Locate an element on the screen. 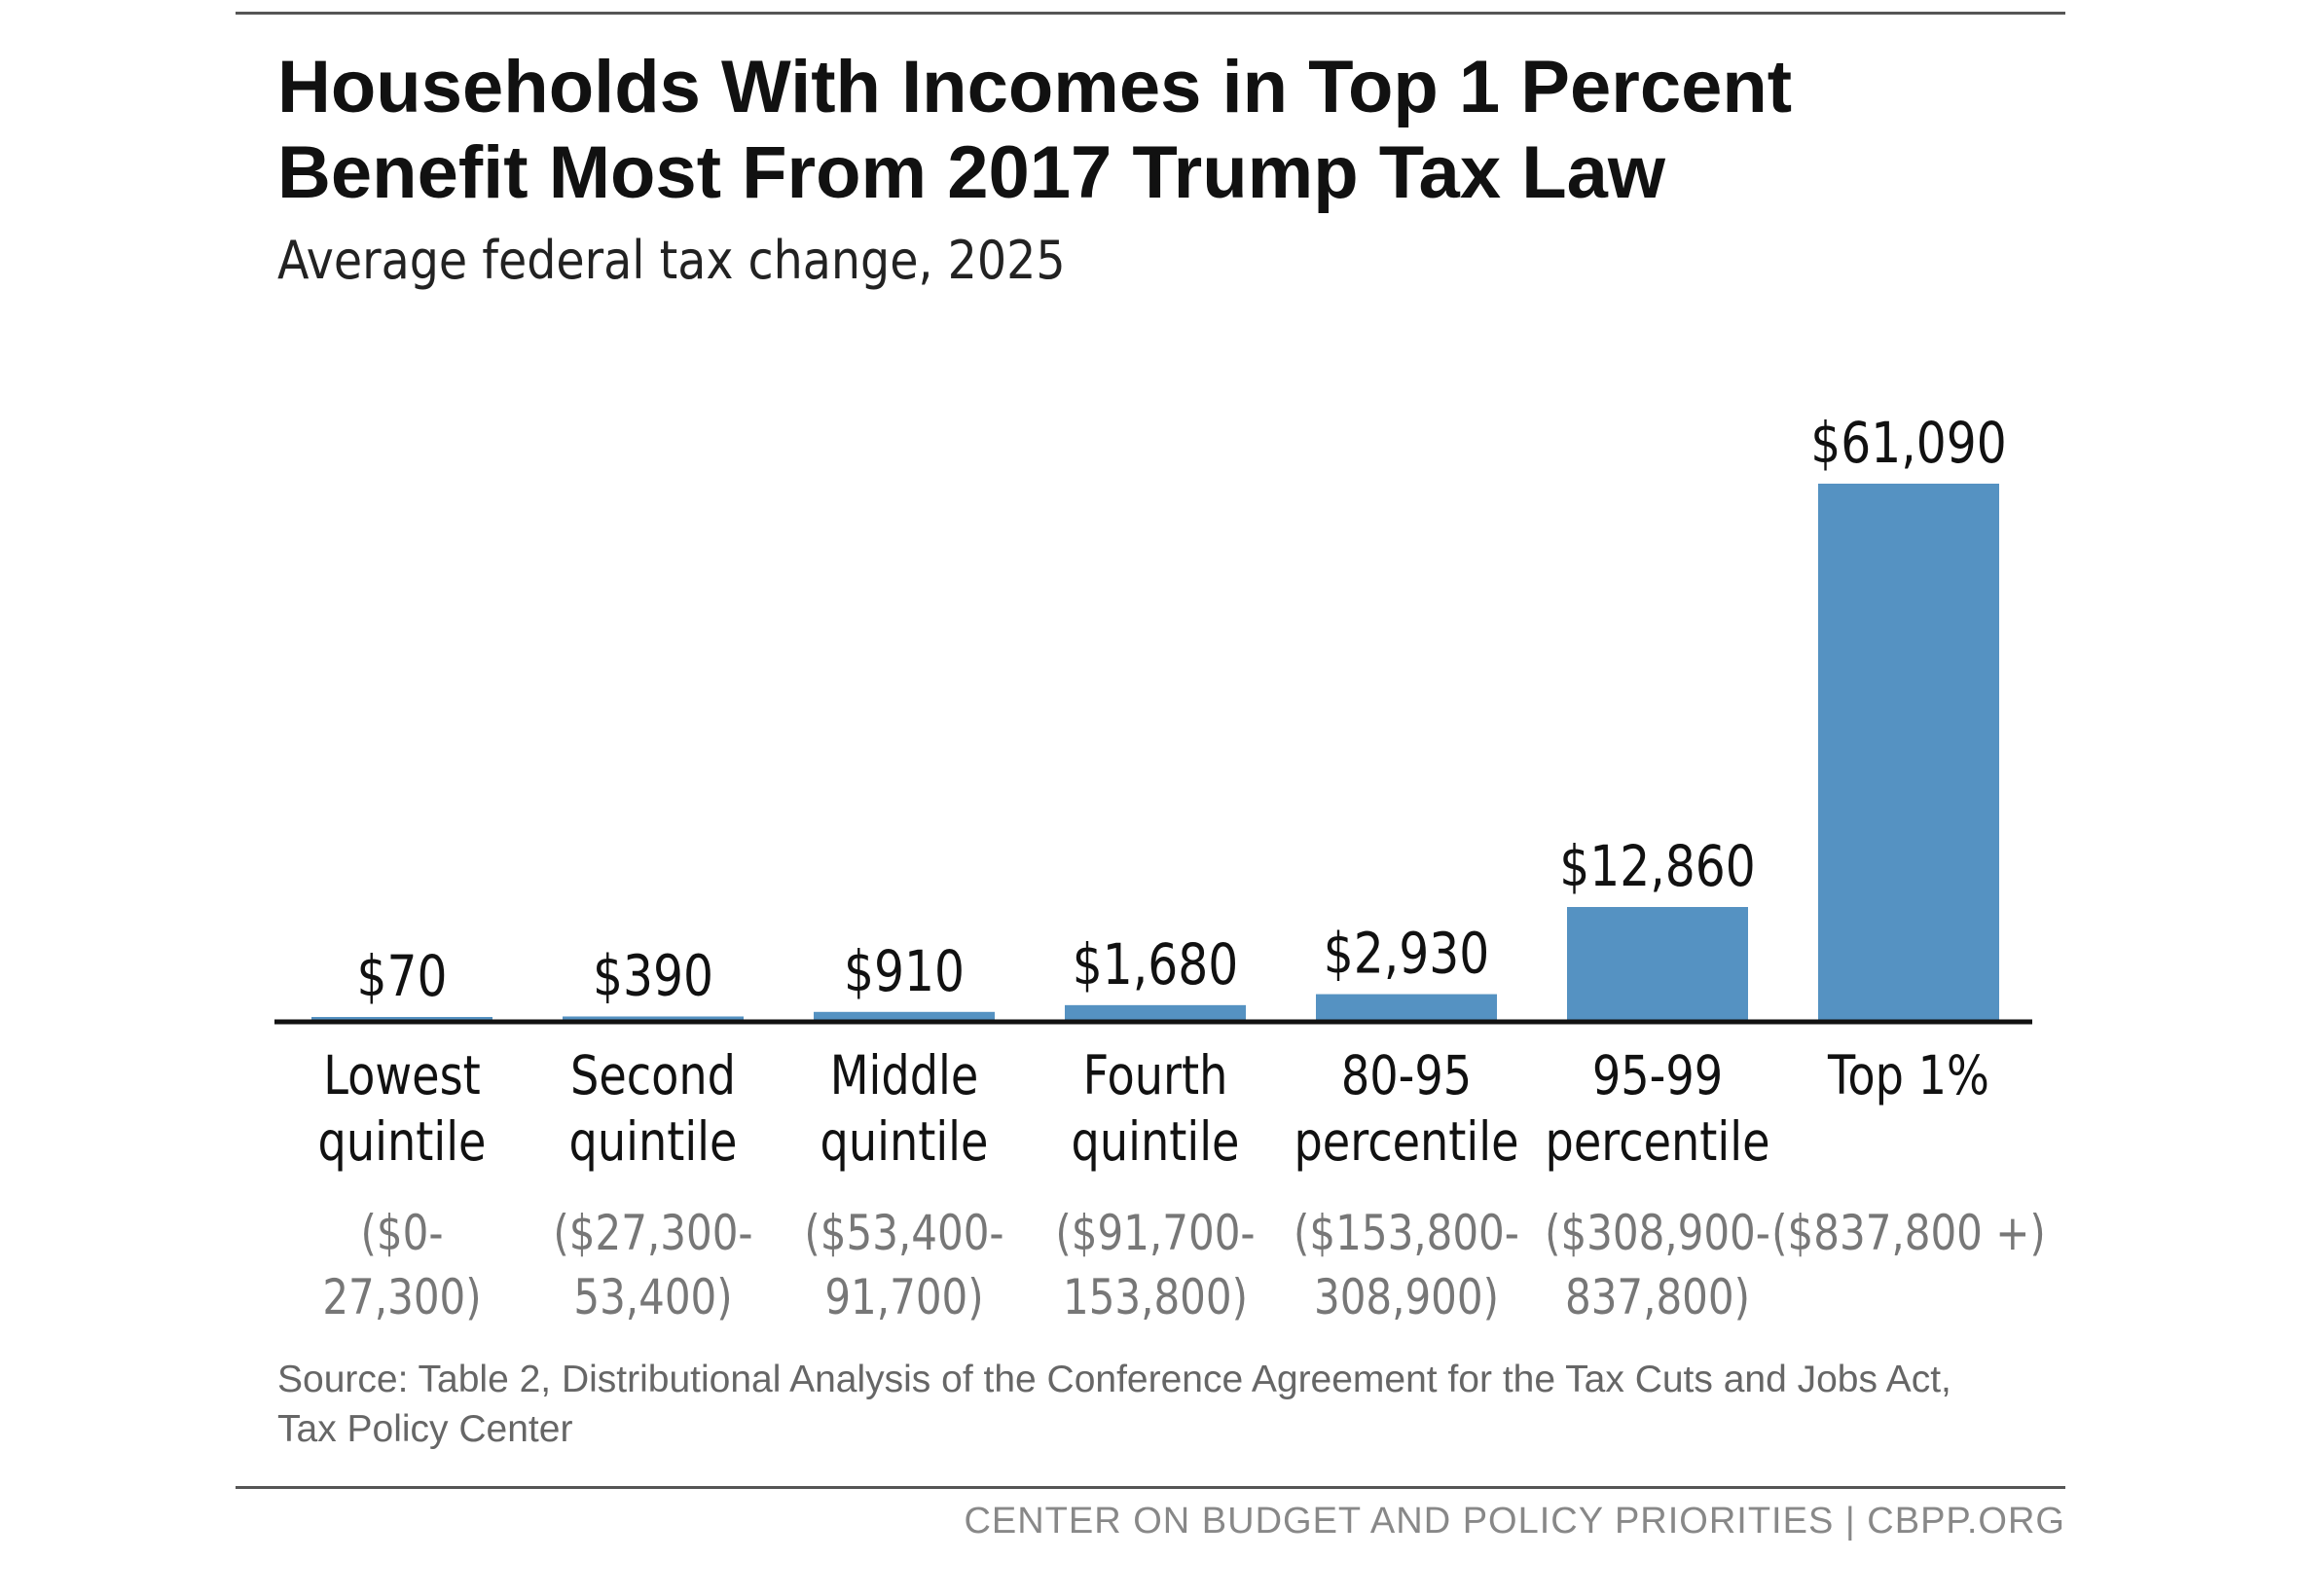 This screenshot has height=1596, width=2297. income-range-label: 153,800) is located at coordinates (1155, 1296).